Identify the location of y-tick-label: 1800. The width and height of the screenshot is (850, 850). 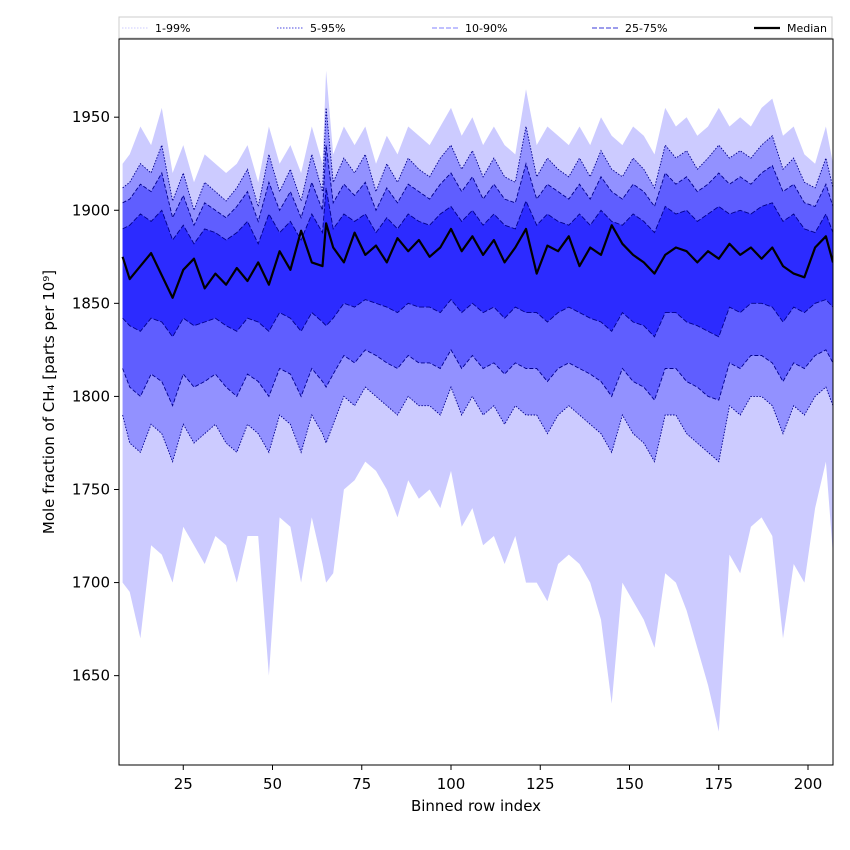
(91, 396).